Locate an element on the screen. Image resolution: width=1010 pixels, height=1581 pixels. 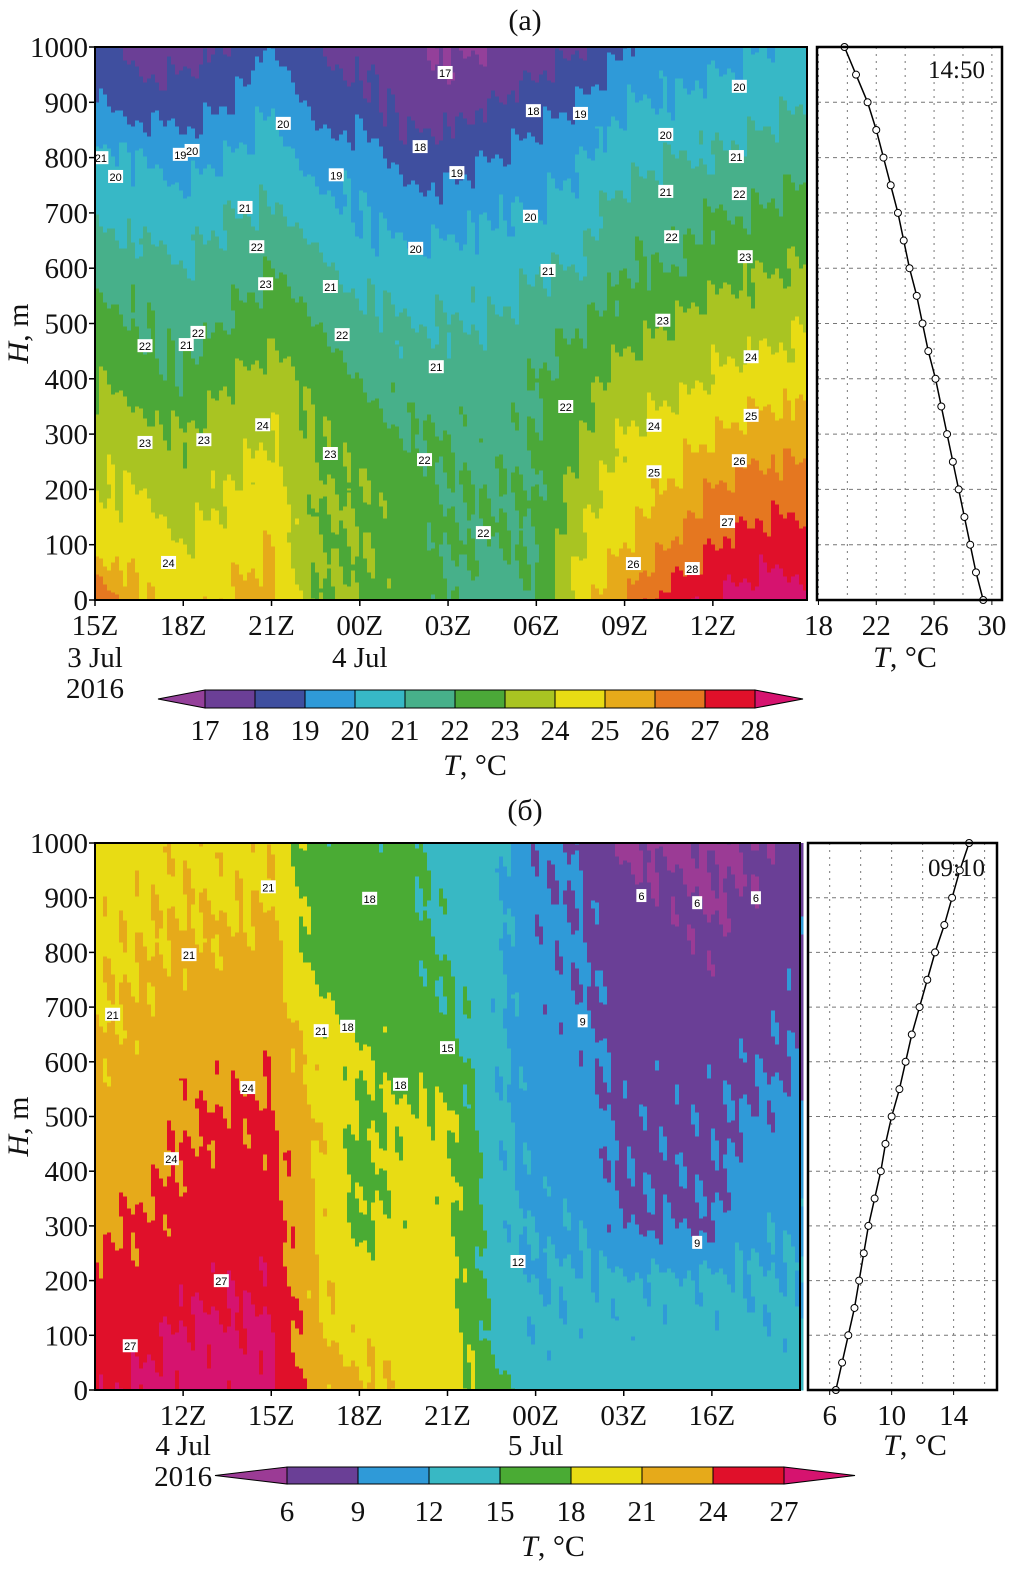
colorbar-segment is located at coordinates (530, 699).